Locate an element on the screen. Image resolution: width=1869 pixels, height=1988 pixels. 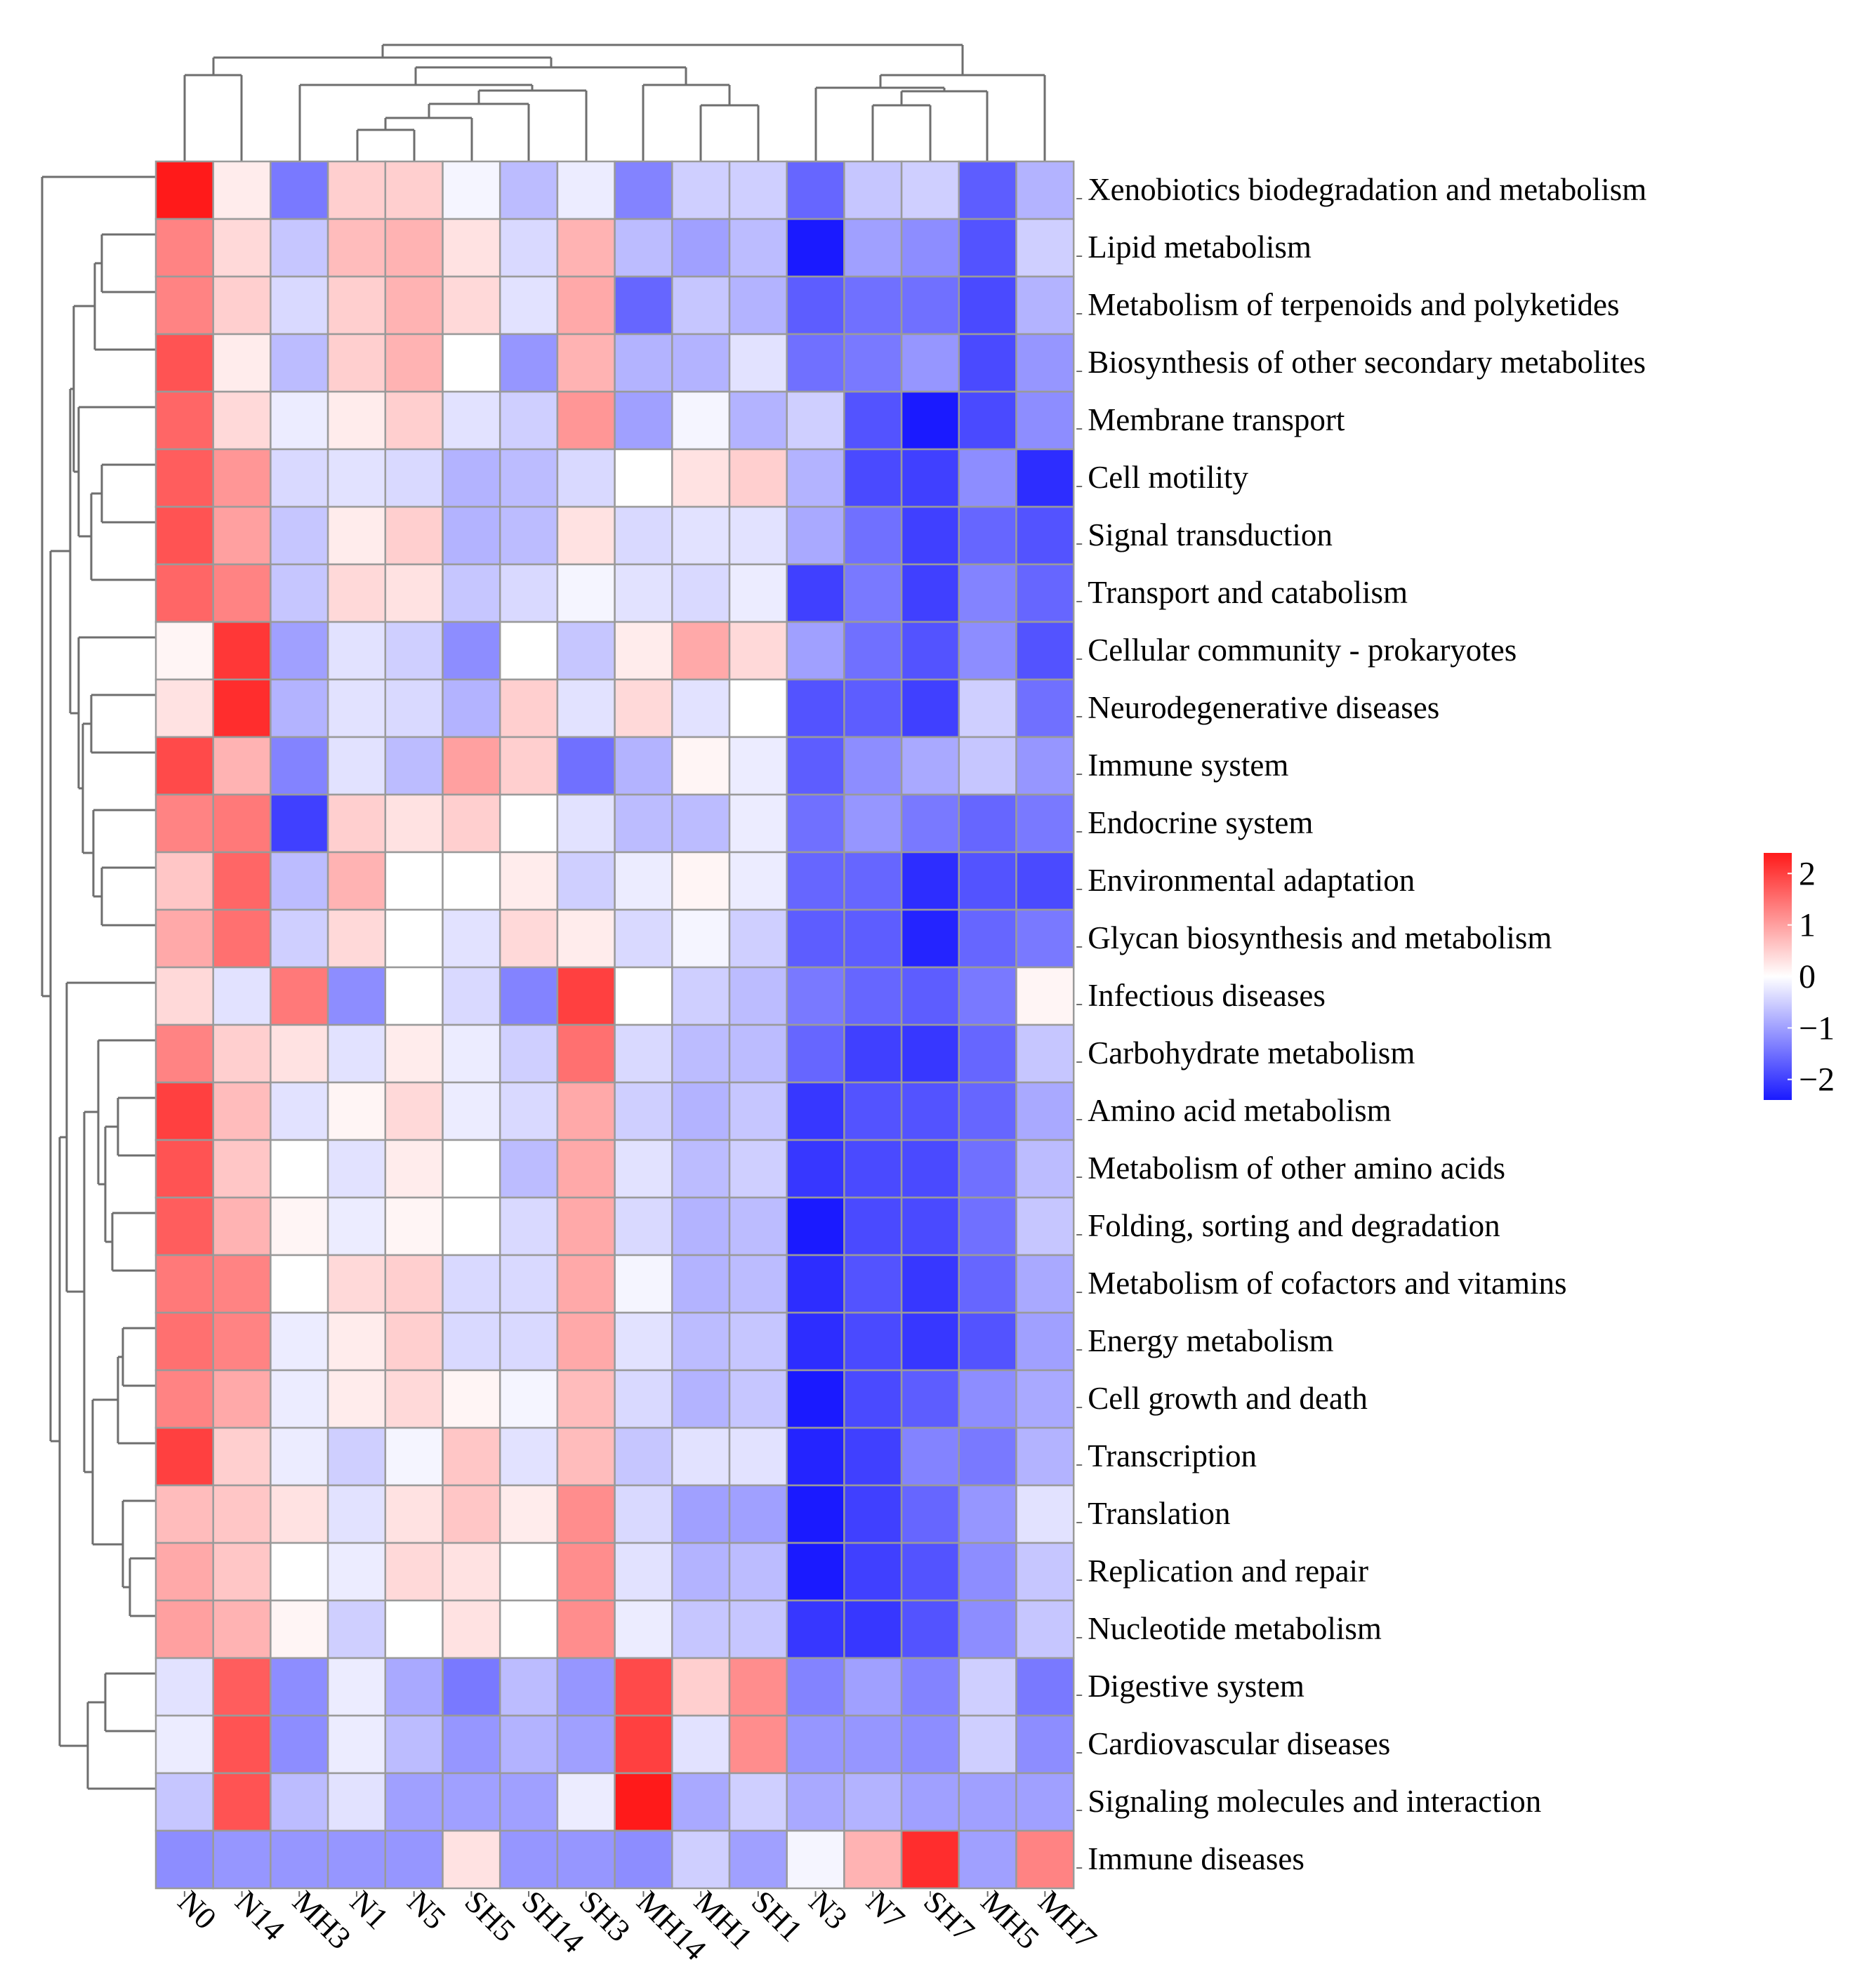
heatmap-cell-translation-sh7 is located at coordinates (930, 1514).